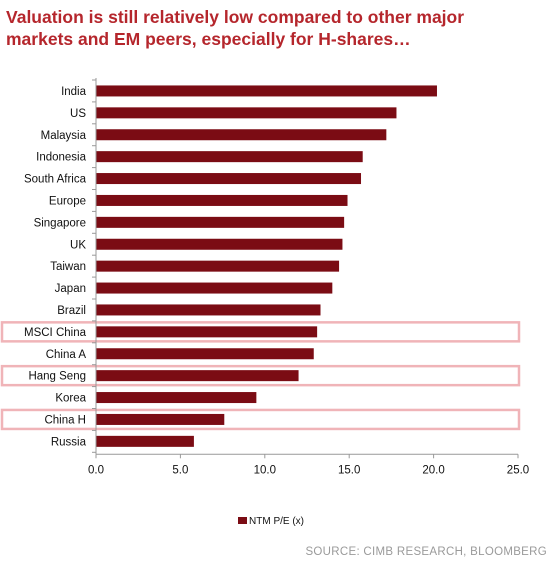 This screenshot has width=553, height=563. Describe the element at coordinates (55, 333) in the screenshot. I see `category-label: MSCI China` at that location.